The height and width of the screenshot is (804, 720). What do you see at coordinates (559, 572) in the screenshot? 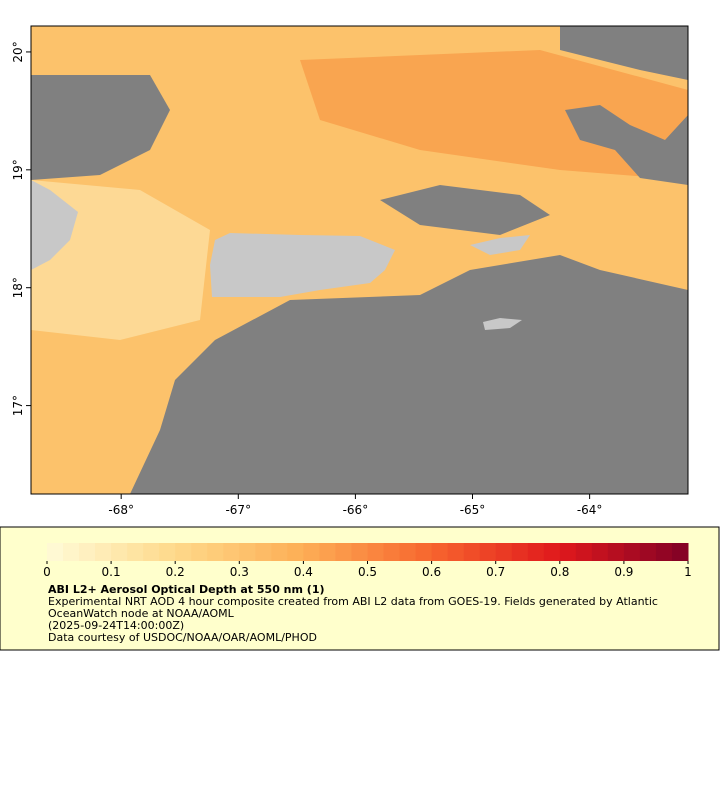
I see `colorbar-tick-label: 0.8` at bounding box center [559, 572].